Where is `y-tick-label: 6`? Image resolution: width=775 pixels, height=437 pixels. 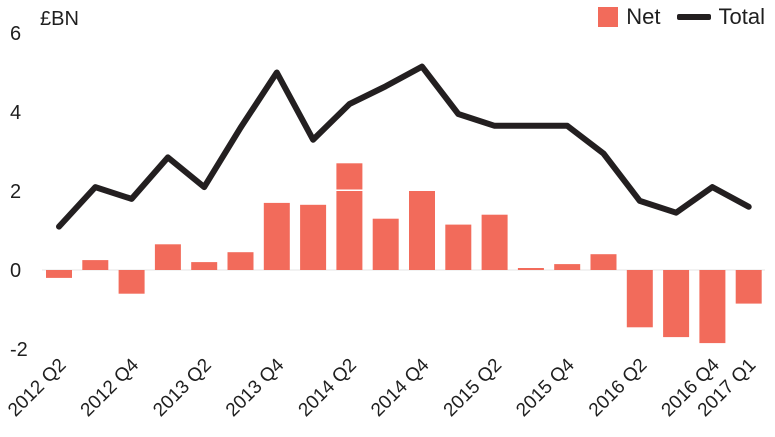 y-tick-label: 6 is located at coordinates (15, 34).